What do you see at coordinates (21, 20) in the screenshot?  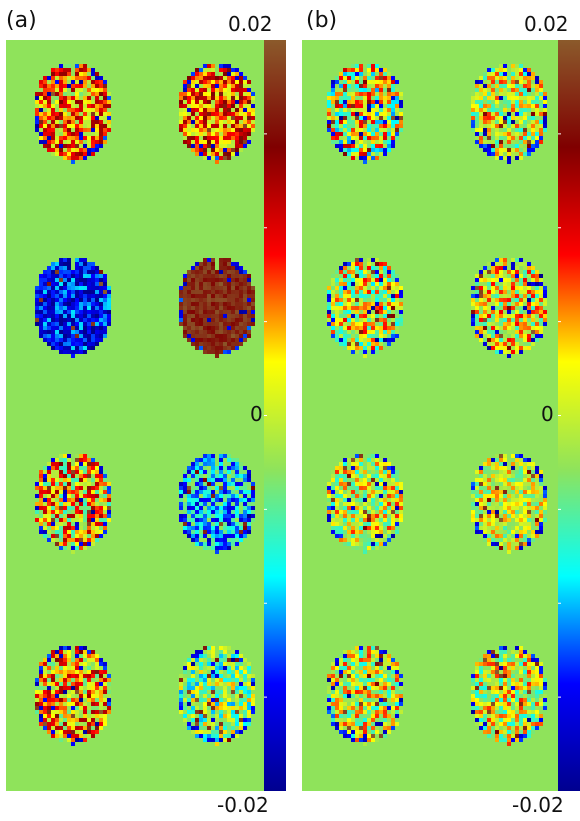 I see `panel-a-label: (a)` at bounding box center [21, 20].